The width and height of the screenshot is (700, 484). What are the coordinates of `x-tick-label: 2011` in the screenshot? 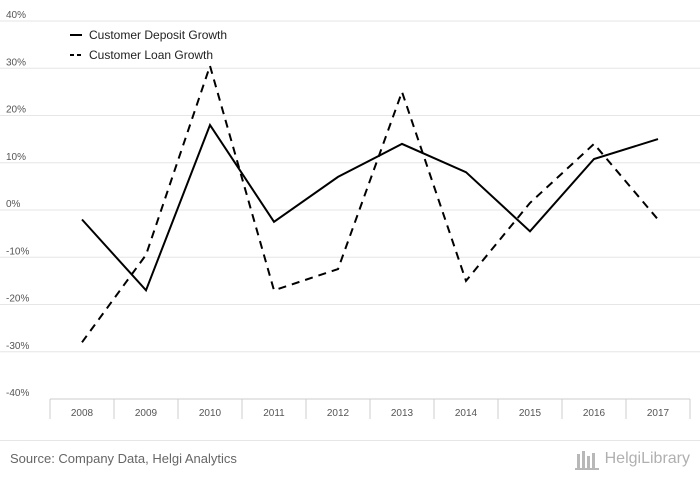 It's located at (274, 413).